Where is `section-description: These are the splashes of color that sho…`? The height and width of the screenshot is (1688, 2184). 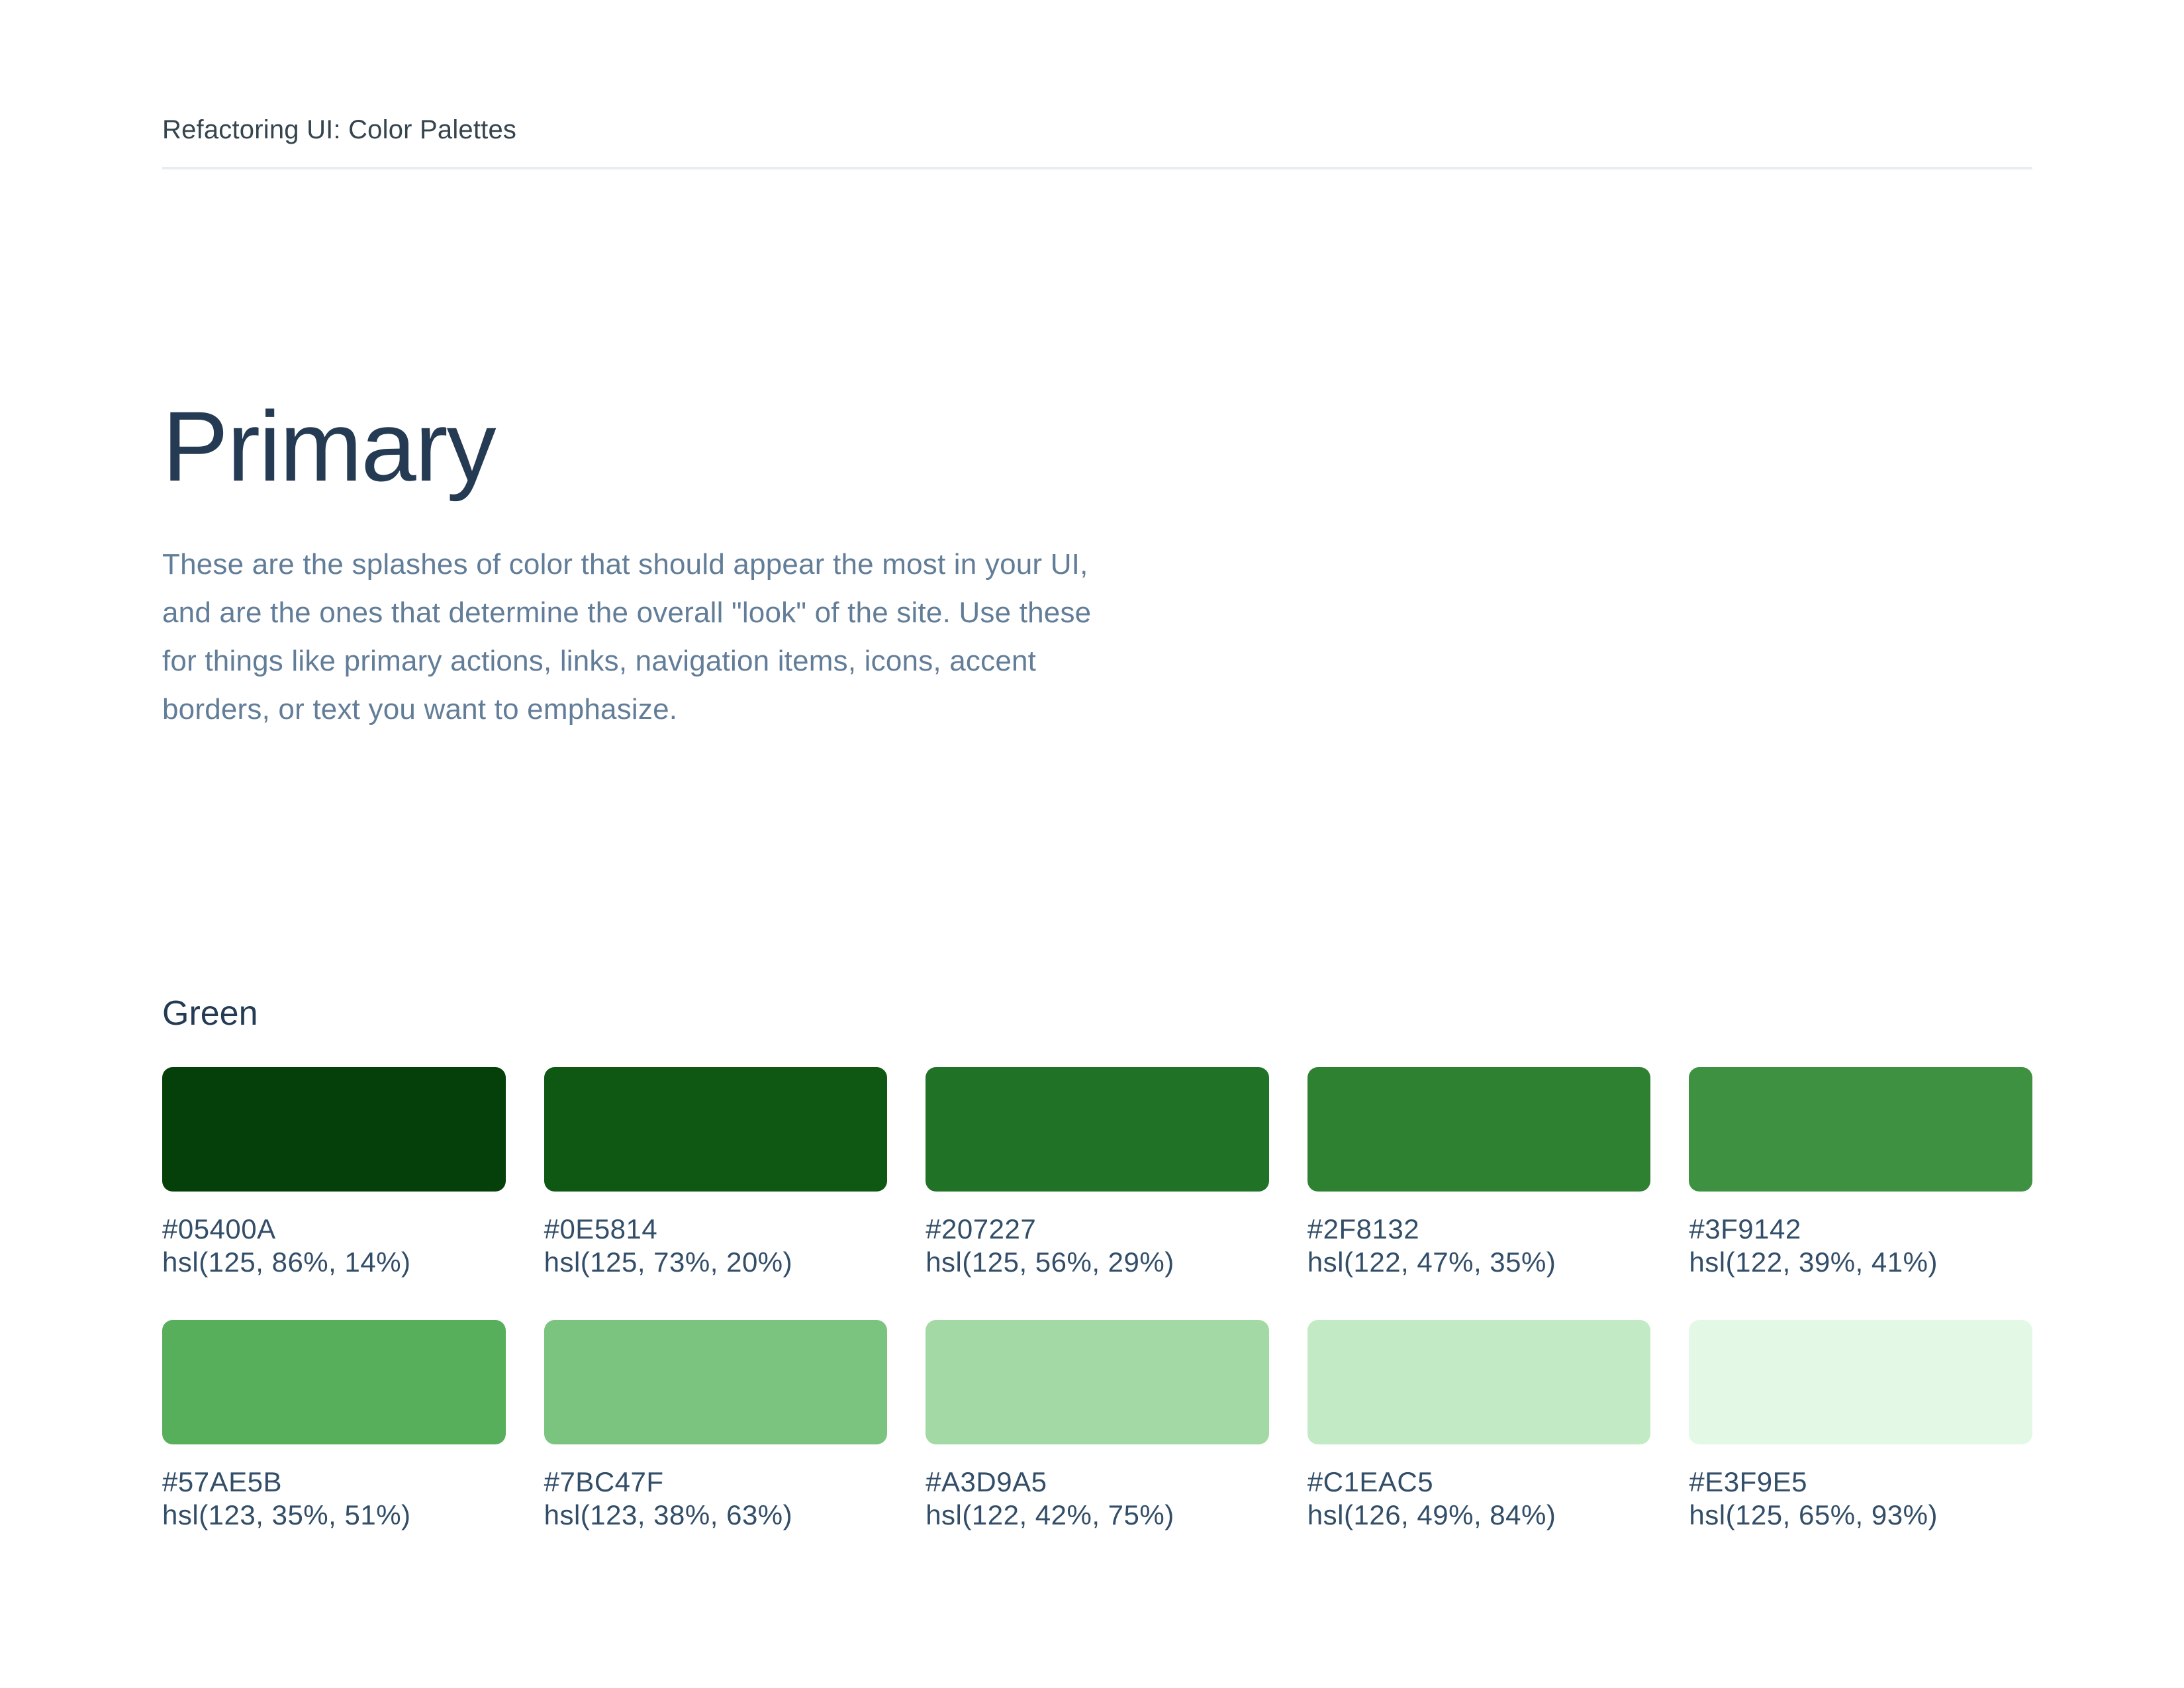 section-description: These are the splashes of color that sho… is located at coordinates (711, 636).